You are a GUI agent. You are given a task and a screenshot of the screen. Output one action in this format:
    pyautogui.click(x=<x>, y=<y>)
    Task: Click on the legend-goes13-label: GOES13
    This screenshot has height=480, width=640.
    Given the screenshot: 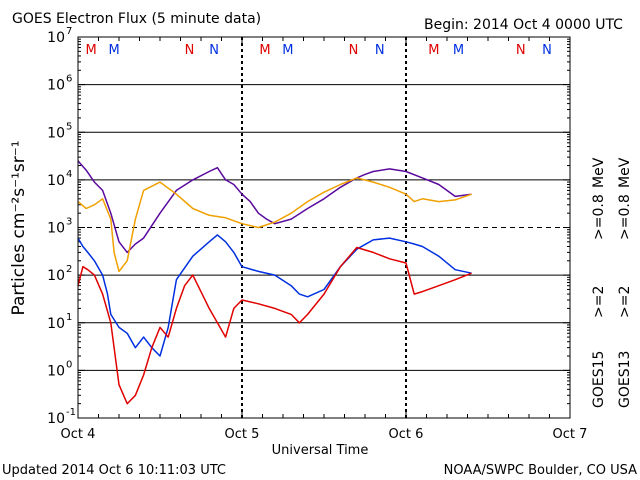 What is the action you would take?
    pyautogui.click(x=625, y=379)
    